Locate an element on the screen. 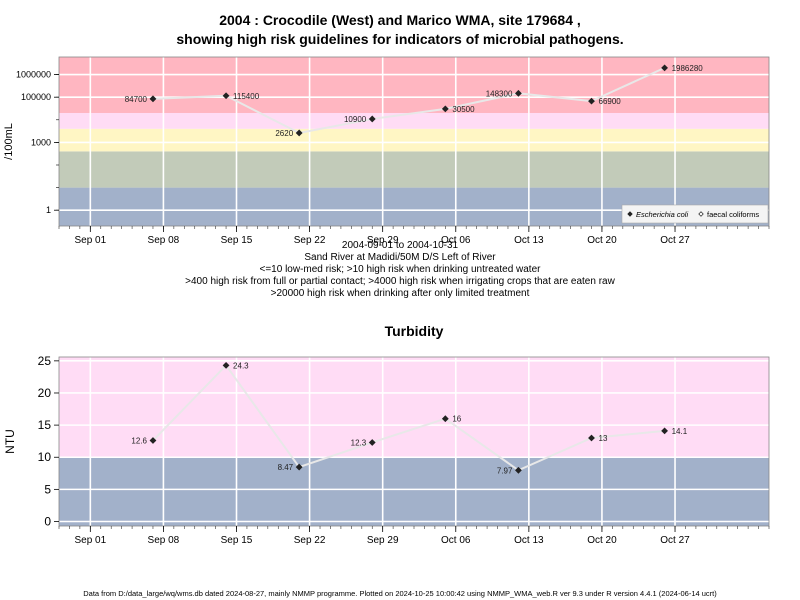 The width and height of the screenshot is (800, 600). ecoli-data-label: 30500 is located at coordinates (463, 109).